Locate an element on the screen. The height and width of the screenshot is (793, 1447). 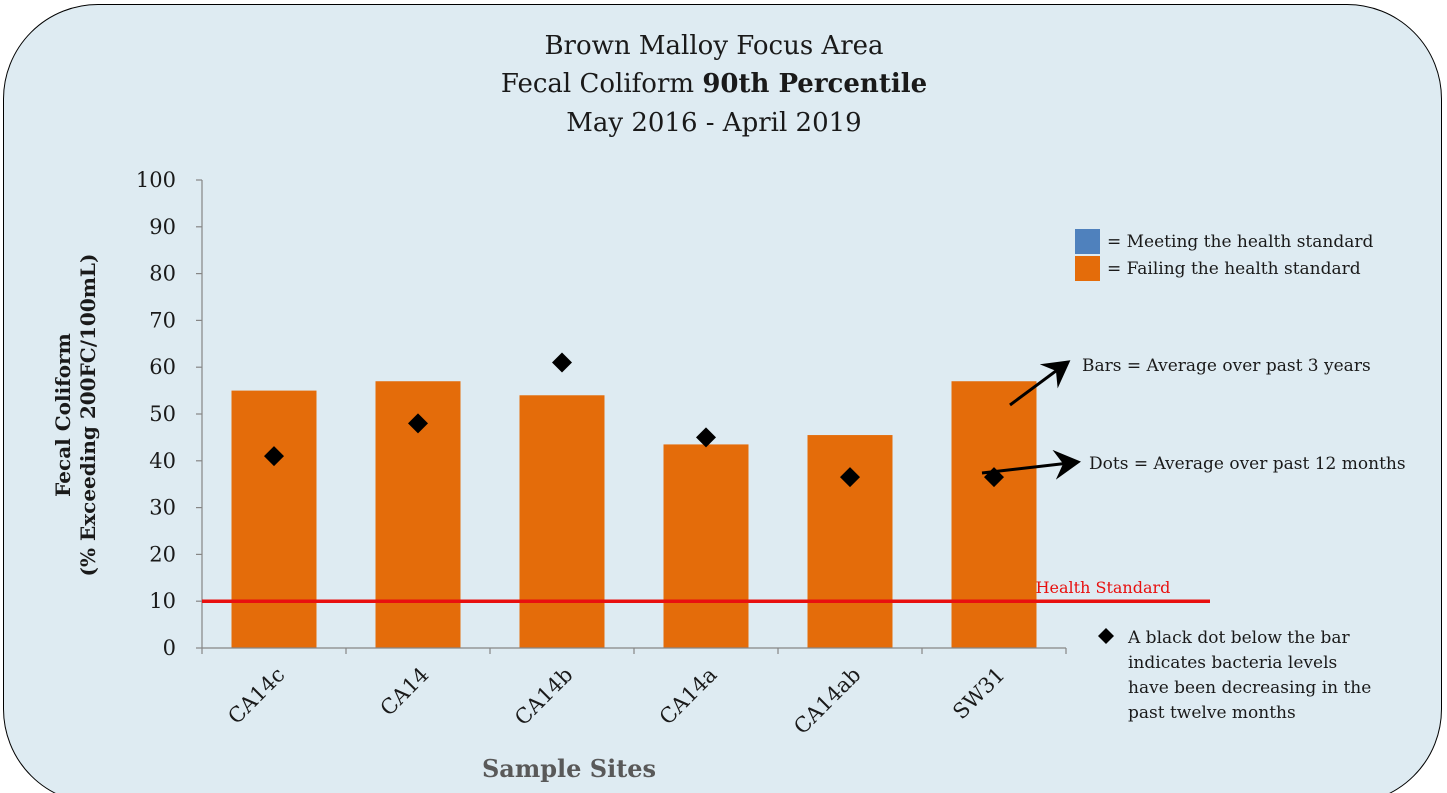
y-tick-label: 30 is located at coordinates (162, 508).